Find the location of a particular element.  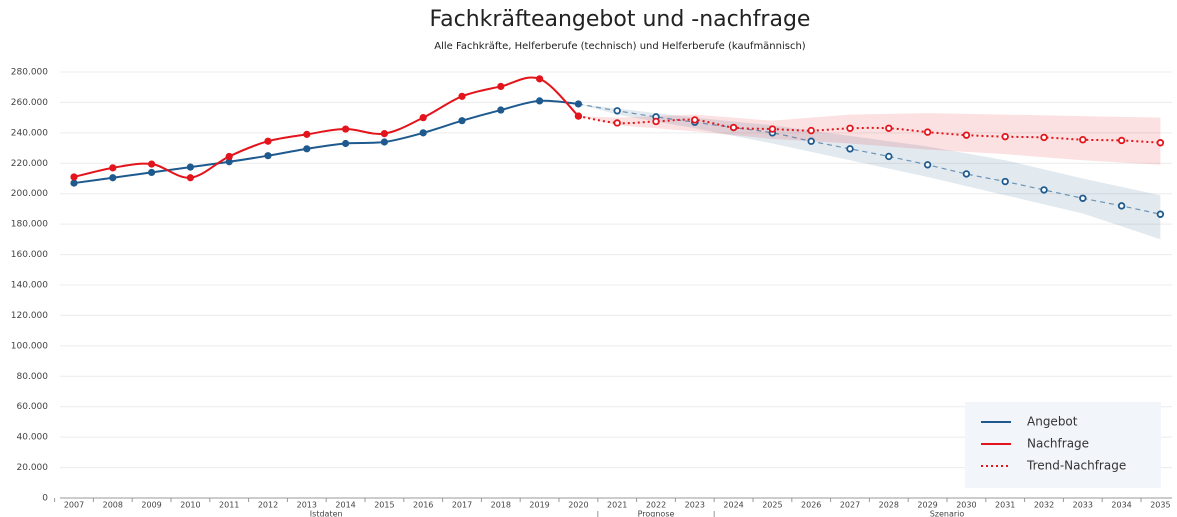

x-tick-label: 2024 is located at coordinates (733, 505).